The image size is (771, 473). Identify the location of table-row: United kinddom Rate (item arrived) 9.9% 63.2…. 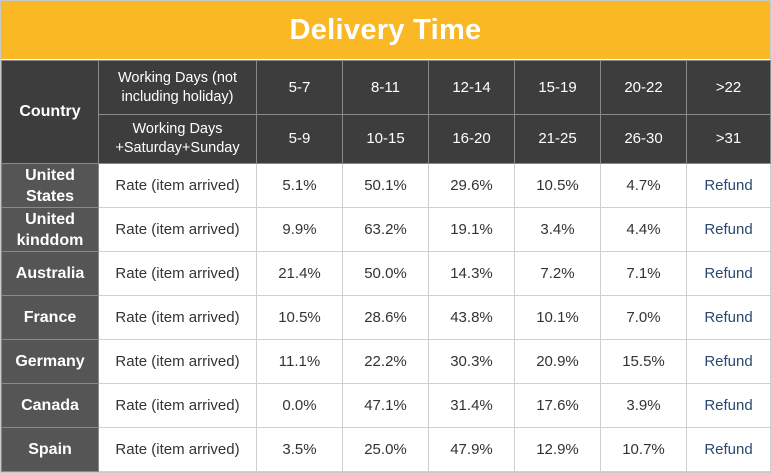
(386, 229).